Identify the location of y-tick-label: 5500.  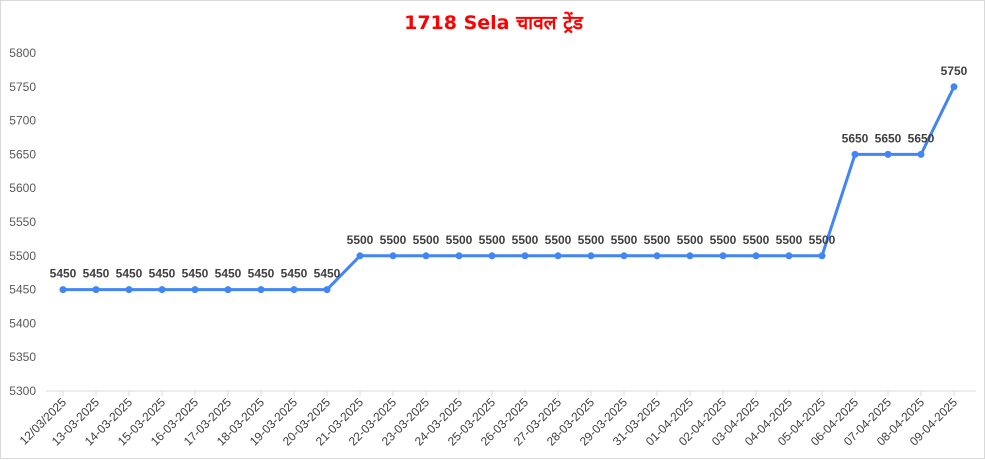
(22, 256).